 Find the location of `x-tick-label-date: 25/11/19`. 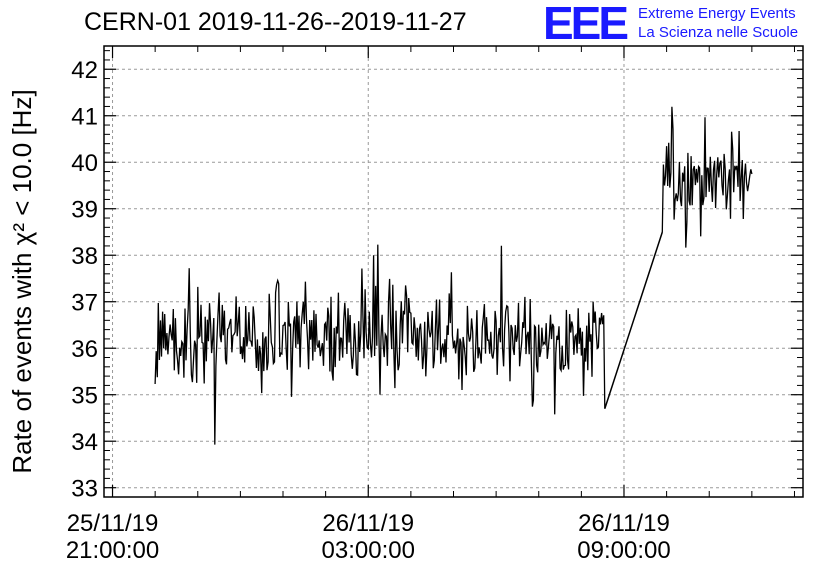

x-tick-label-date: 25/11/19 is located at coordinates (113, 523).